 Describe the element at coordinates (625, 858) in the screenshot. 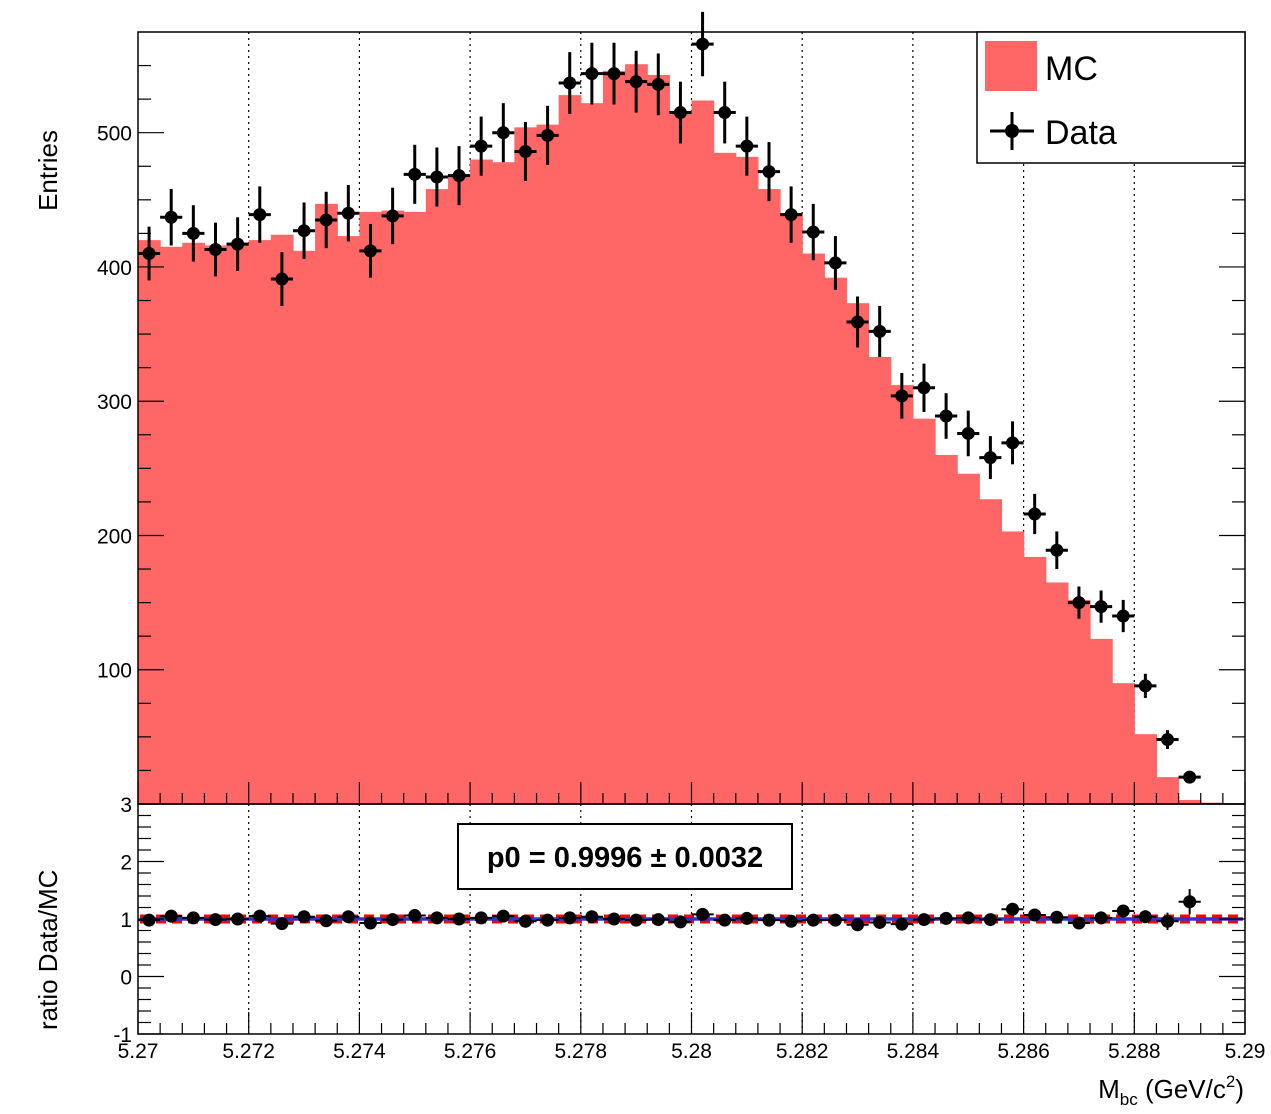

I see `fit-result-text: p0 = 0.9996 ± 0.0032` at that location.